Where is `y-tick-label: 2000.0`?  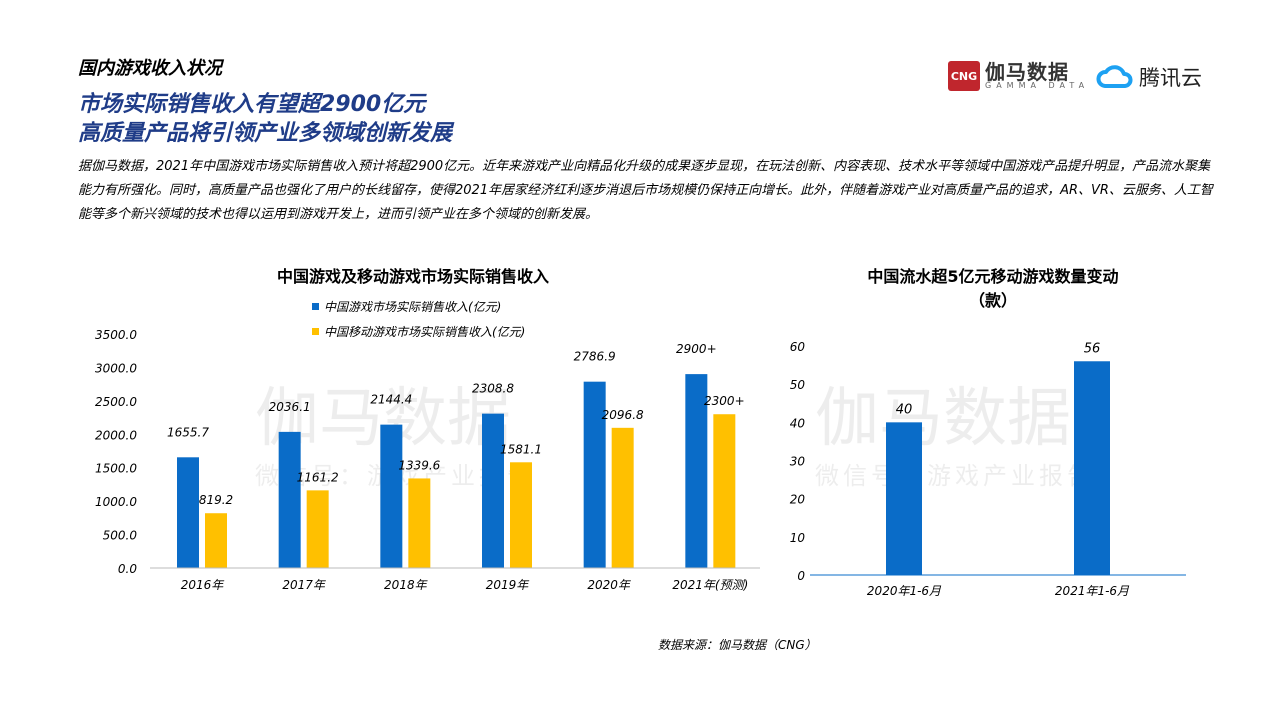 y-tick-label: 2000.0 is located at coordinates (116, 435).